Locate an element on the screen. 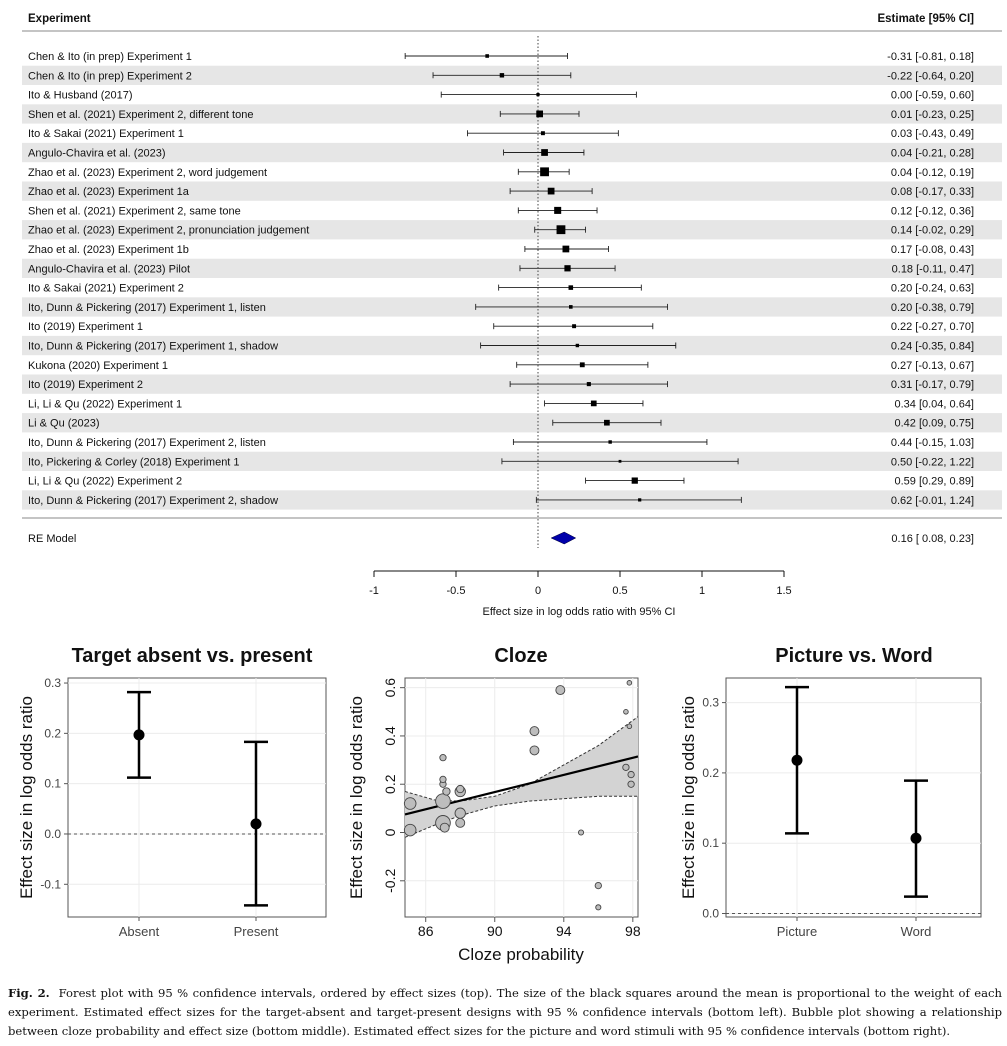 This screenshot has height=1046, width=1007. forest-study-label: Angulo-Chavira et al. (2023) is located at coordinates (97, 154).